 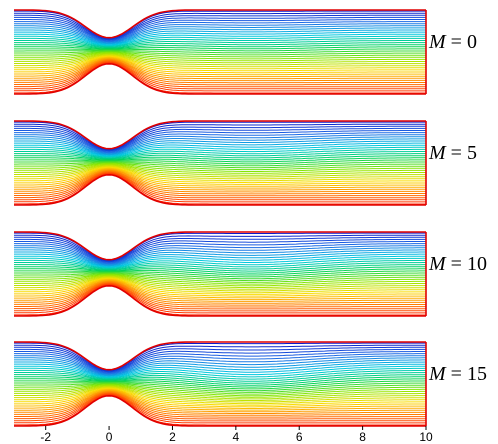 I want to click on parameter-value: 10, so click(x=477, y=264).